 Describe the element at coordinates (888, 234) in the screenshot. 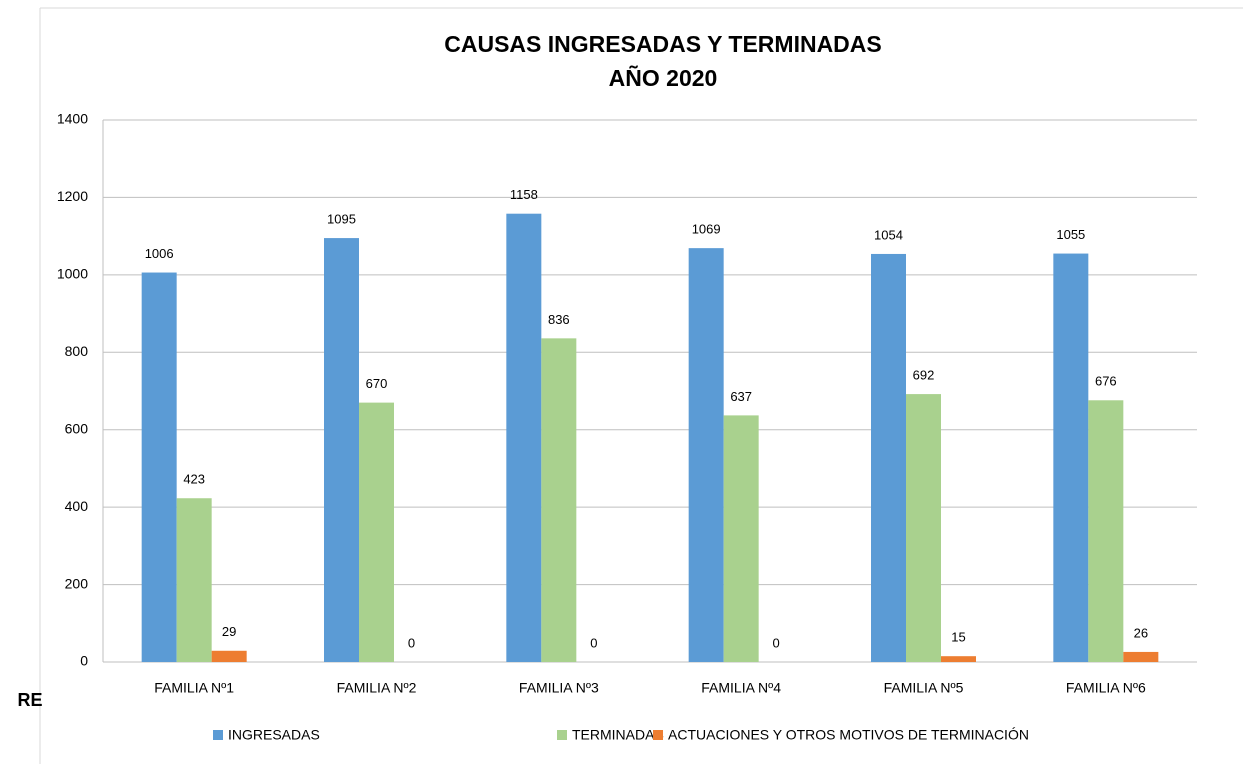

I see `value-label: 1054` at that location.